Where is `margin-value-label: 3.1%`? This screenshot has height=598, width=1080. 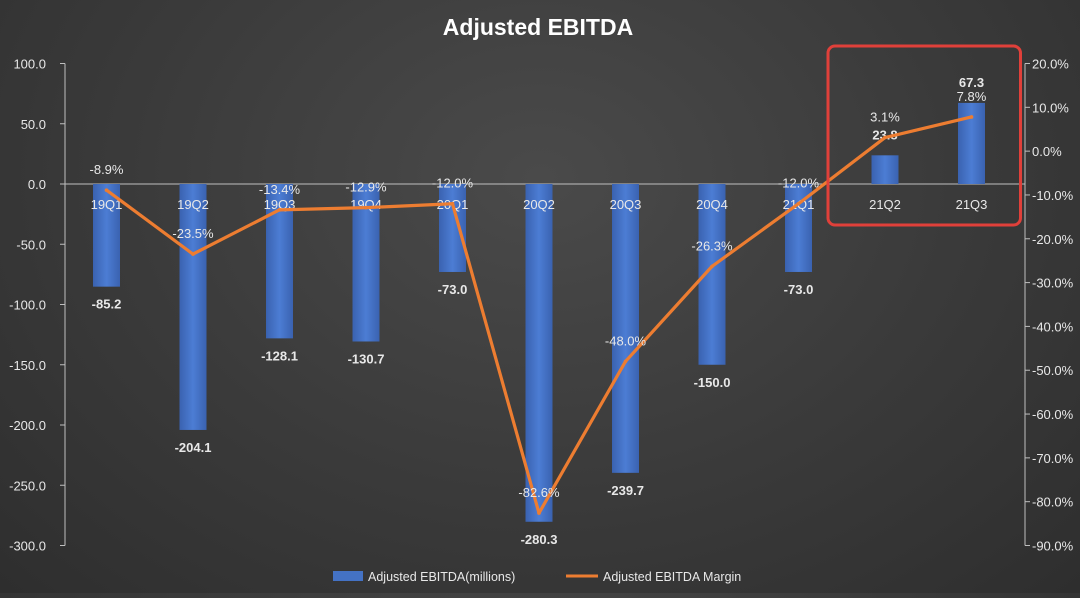
margin-value-label: 3.1% is located at coordinates (885, 117).